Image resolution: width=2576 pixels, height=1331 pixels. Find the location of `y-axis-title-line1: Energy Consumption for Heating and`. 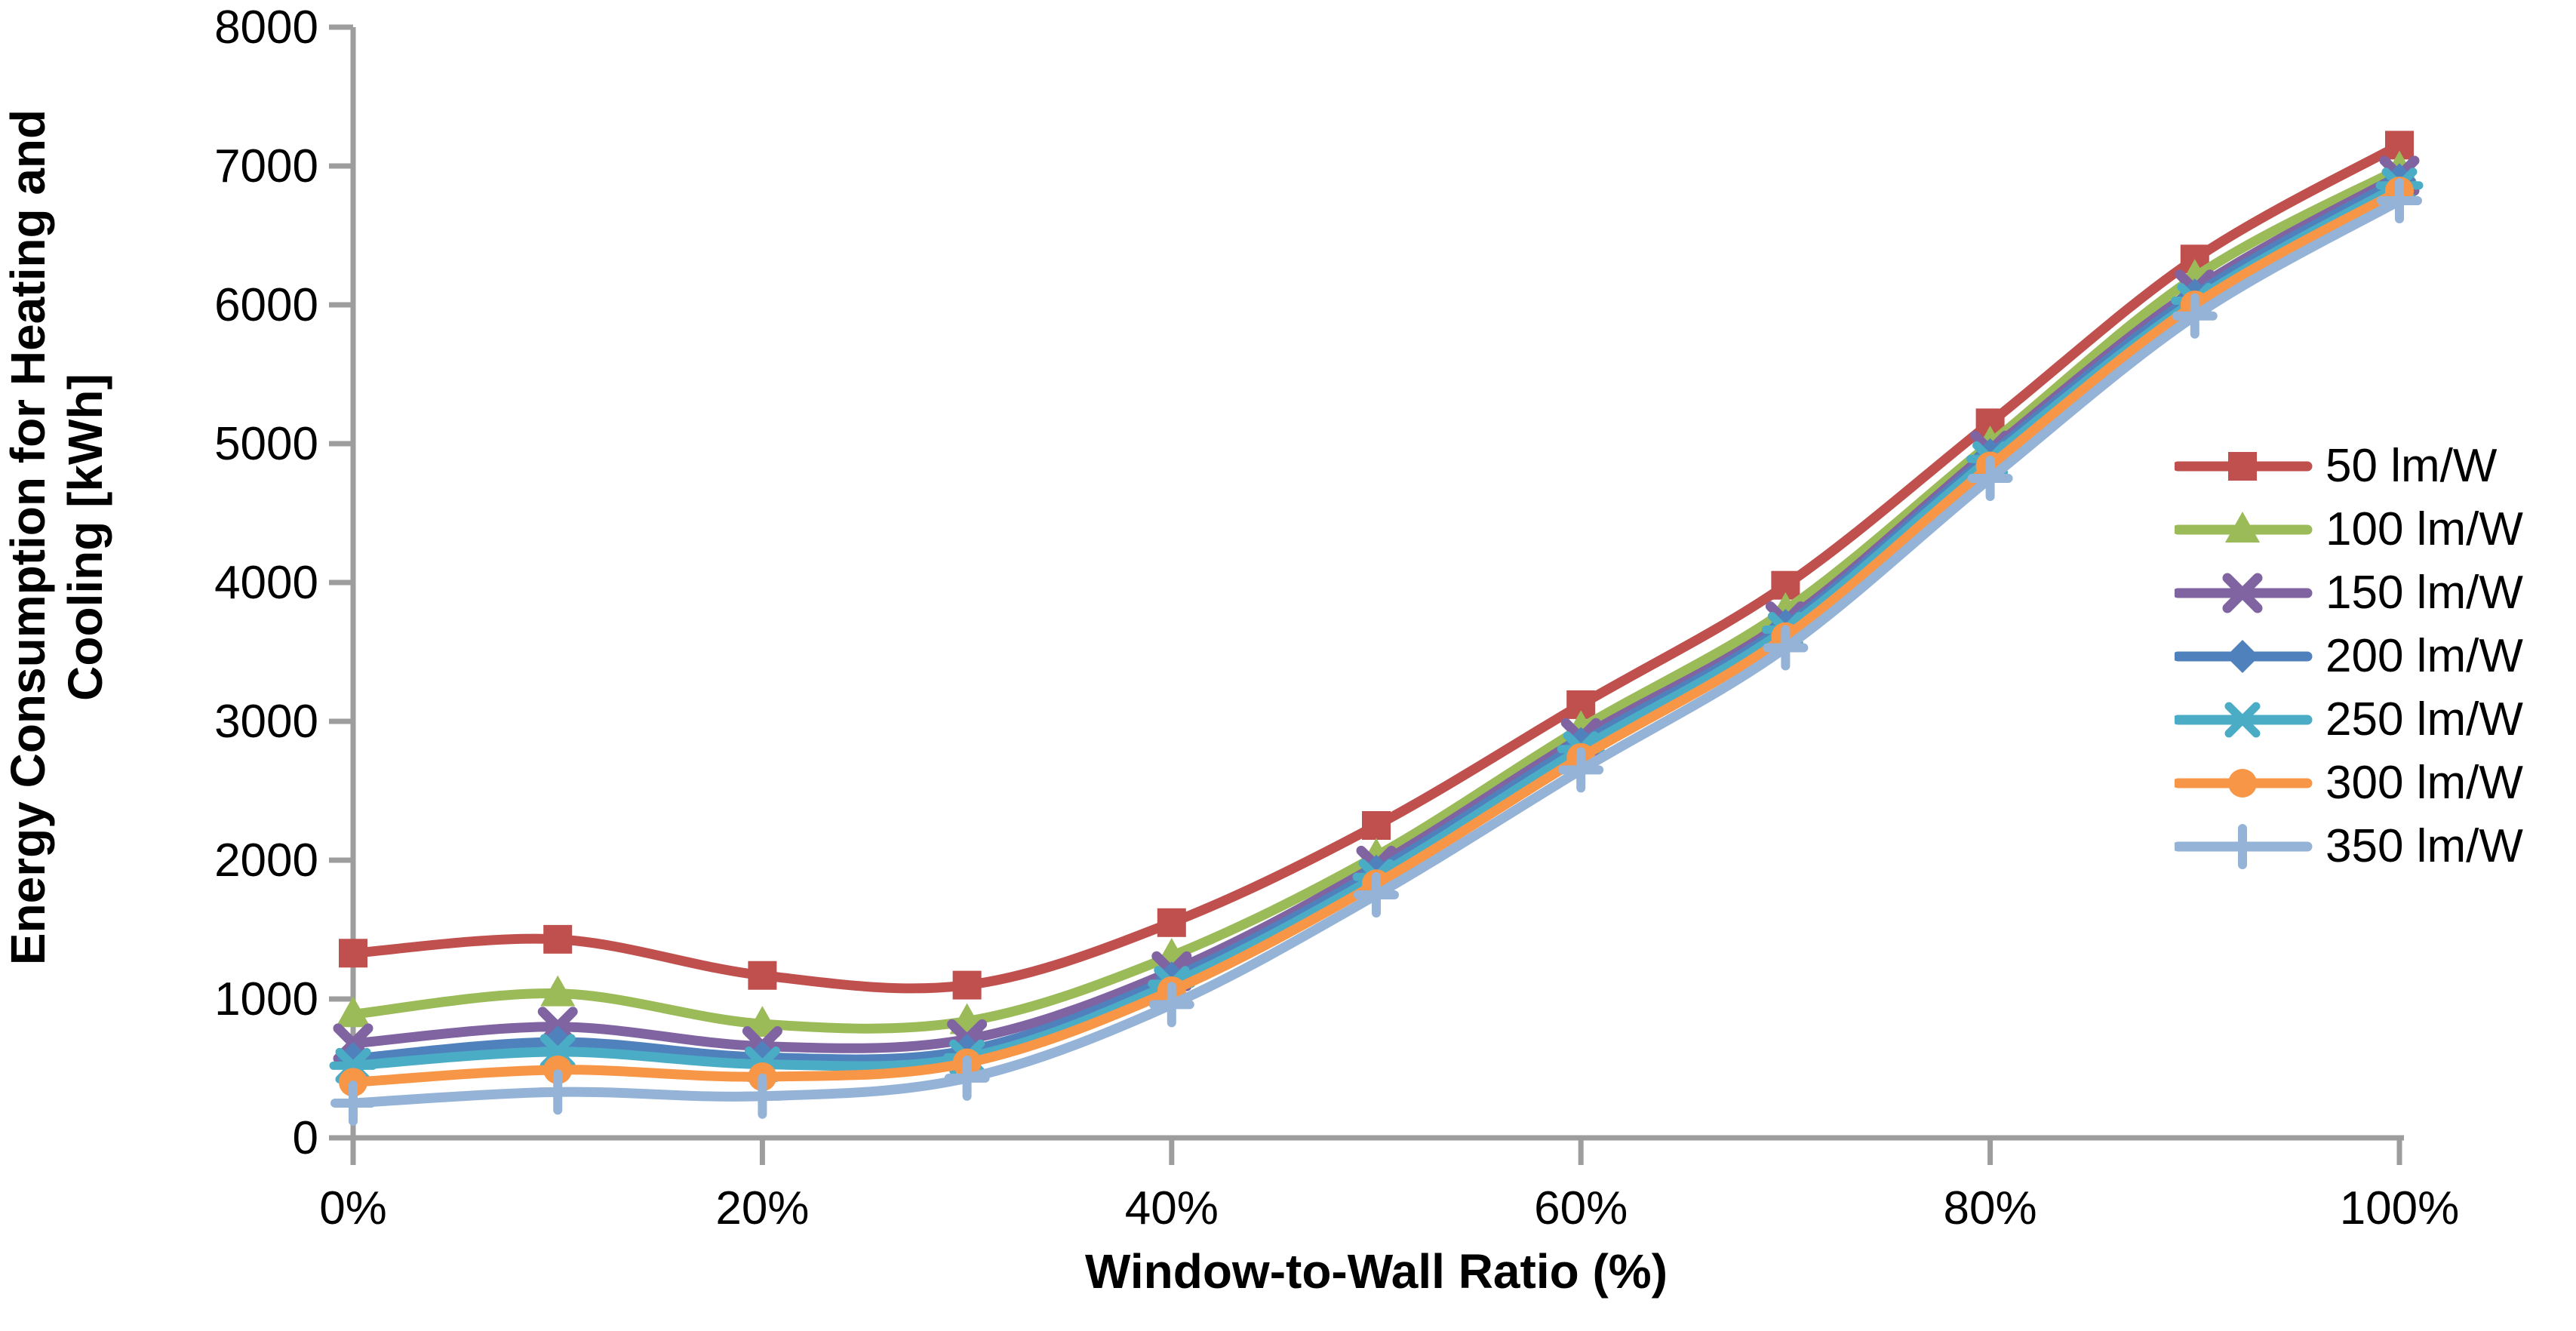

y-axis-title-line1: Energy Consumption for Heating and is located at coordinates (28, 537).